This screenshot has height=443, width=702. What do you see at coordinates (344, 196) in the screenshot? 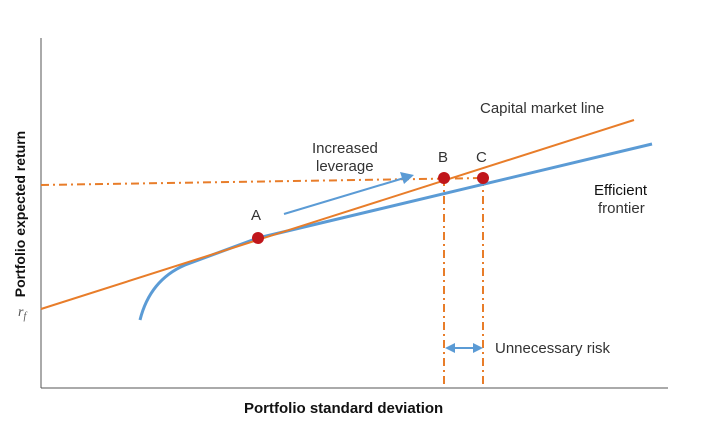
I see `leverage-arrow` at bounding box center [344, 196].